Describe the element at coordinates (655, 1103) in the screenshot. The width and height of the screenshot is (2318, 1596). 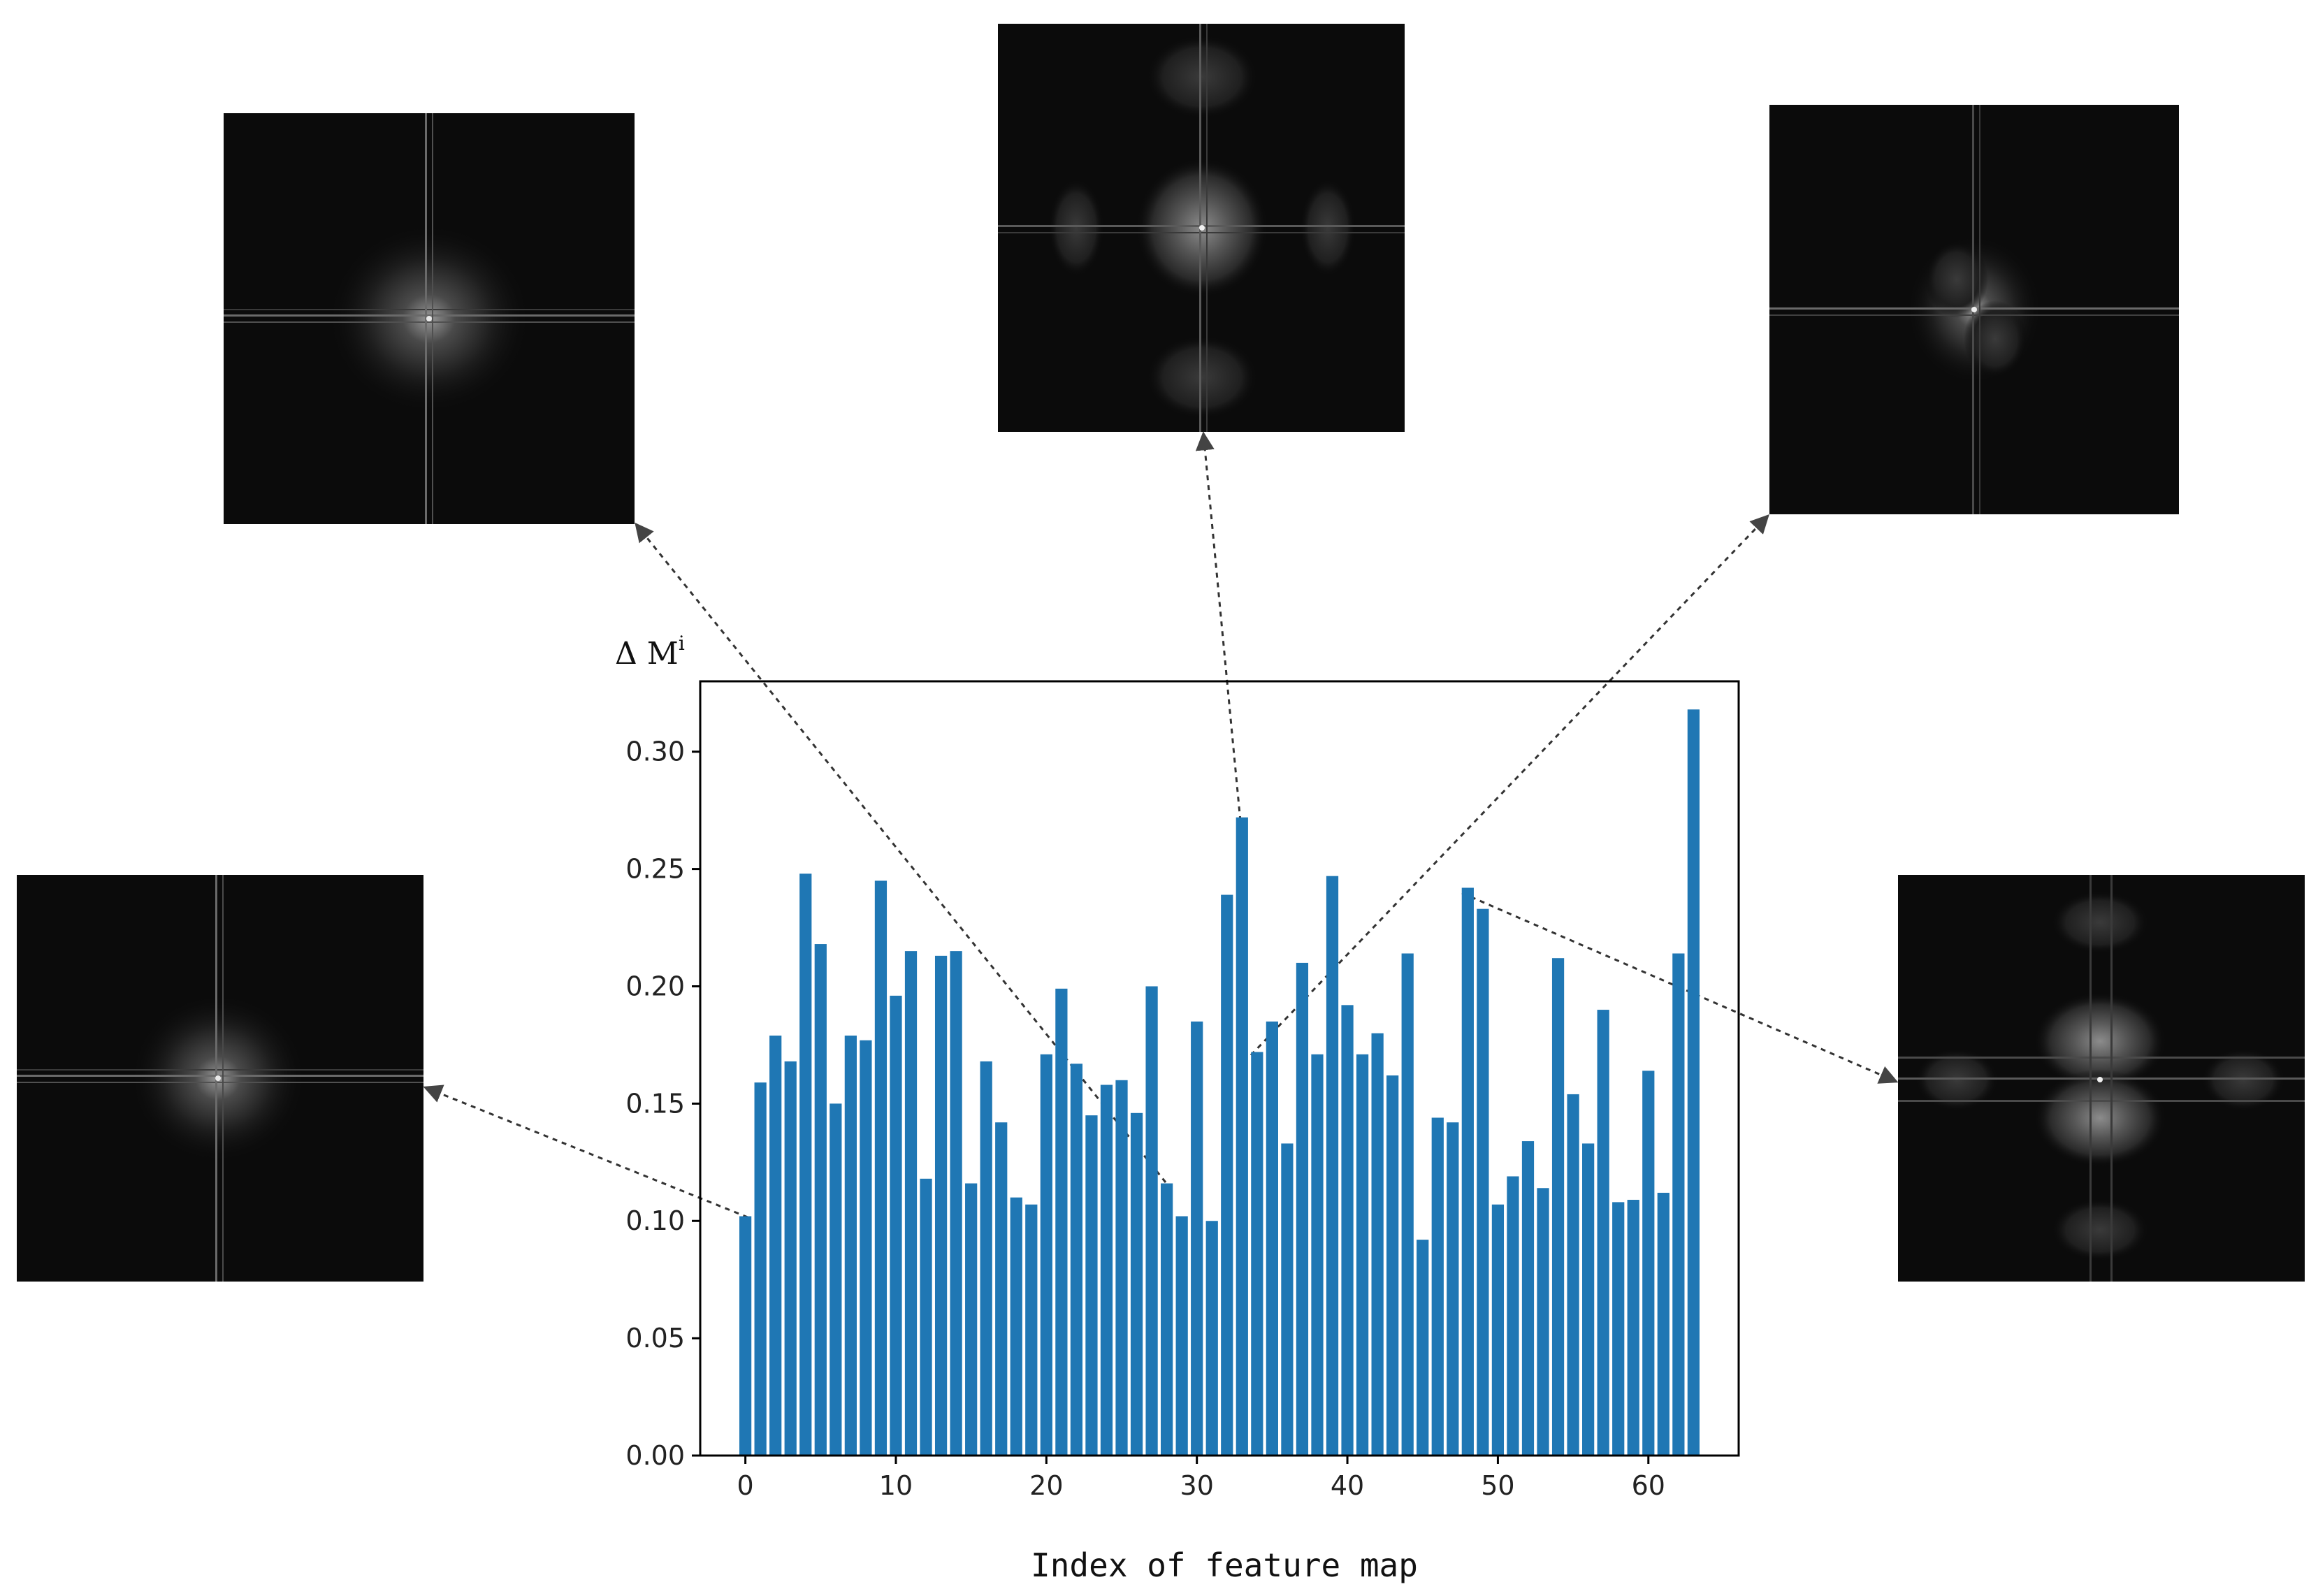
I see `y-tick-label-0.15: 0.15` at that location.